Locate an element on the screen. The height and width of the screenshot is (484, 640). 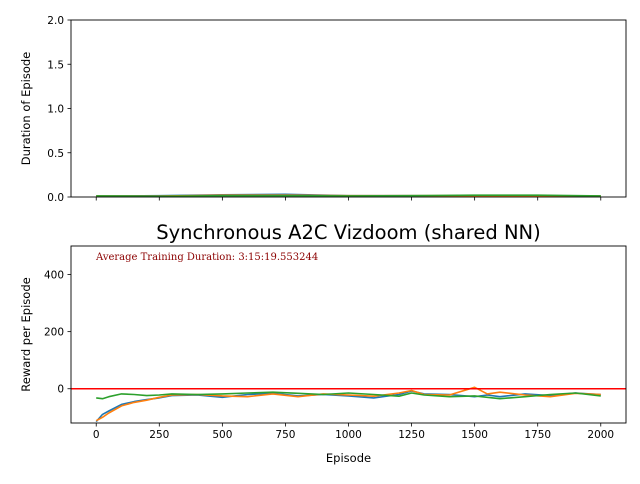
y-tick-label: 0.5 is located at coordinates (55, 154).